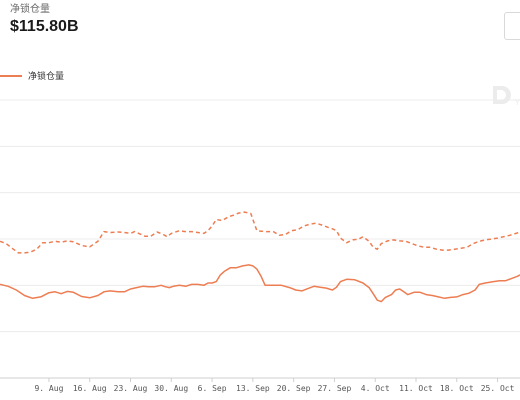 The image size is (520, 400). What do you see at coordinates (512, 26) in the screenshot?
I see `toolbar-button-edge` at bounding box center [512, 26].